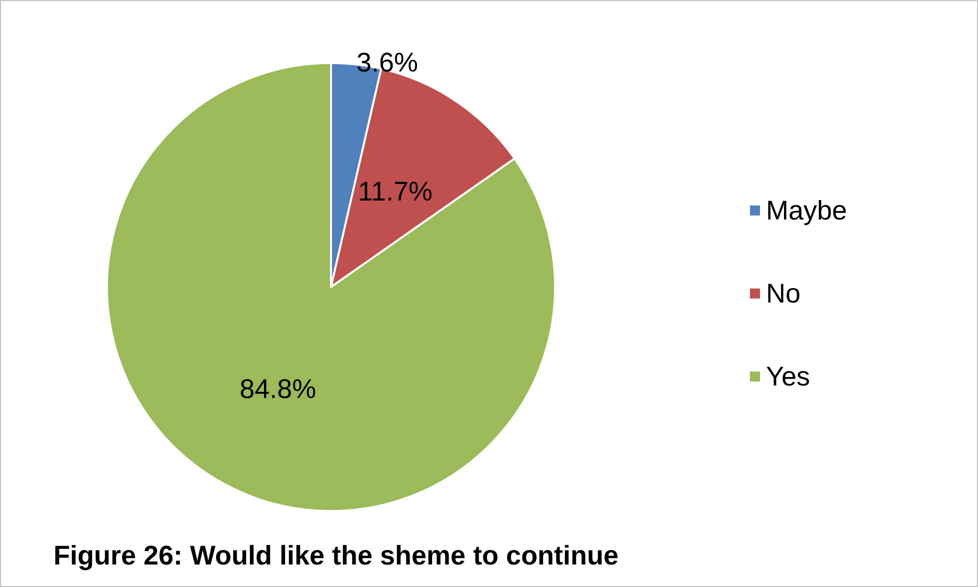 The height and width of the screenshot is (587, 978). Describe the element at coordinates (387, 62) in the screenshot. I see `data-label: 3.6%` at that location.